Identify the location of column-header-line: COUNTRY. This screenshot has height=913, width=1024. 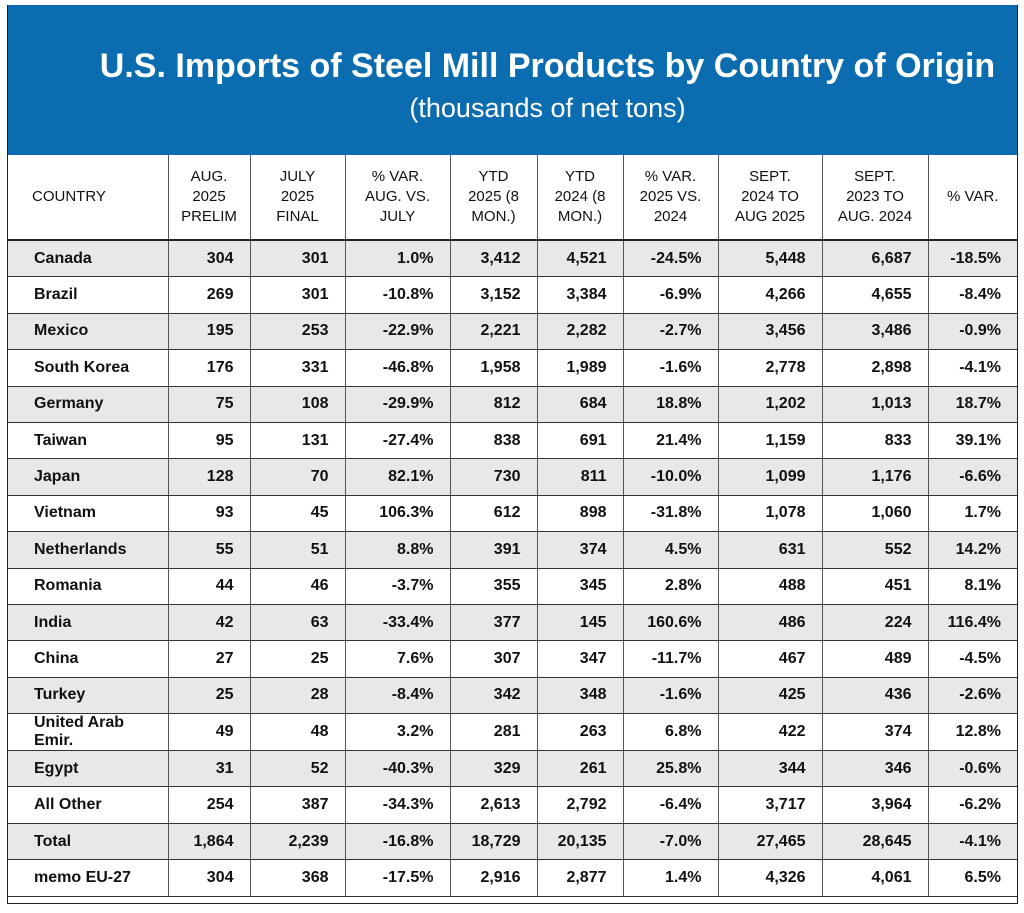
(69, 196).